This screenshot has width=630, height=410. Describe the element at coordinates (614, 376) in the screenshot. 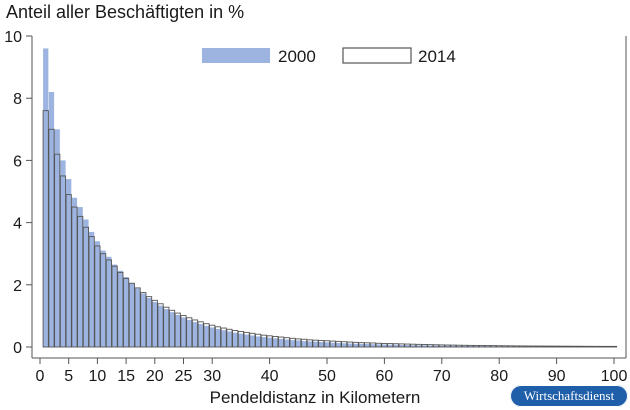

I see `x-tick-label: 100` at that location.